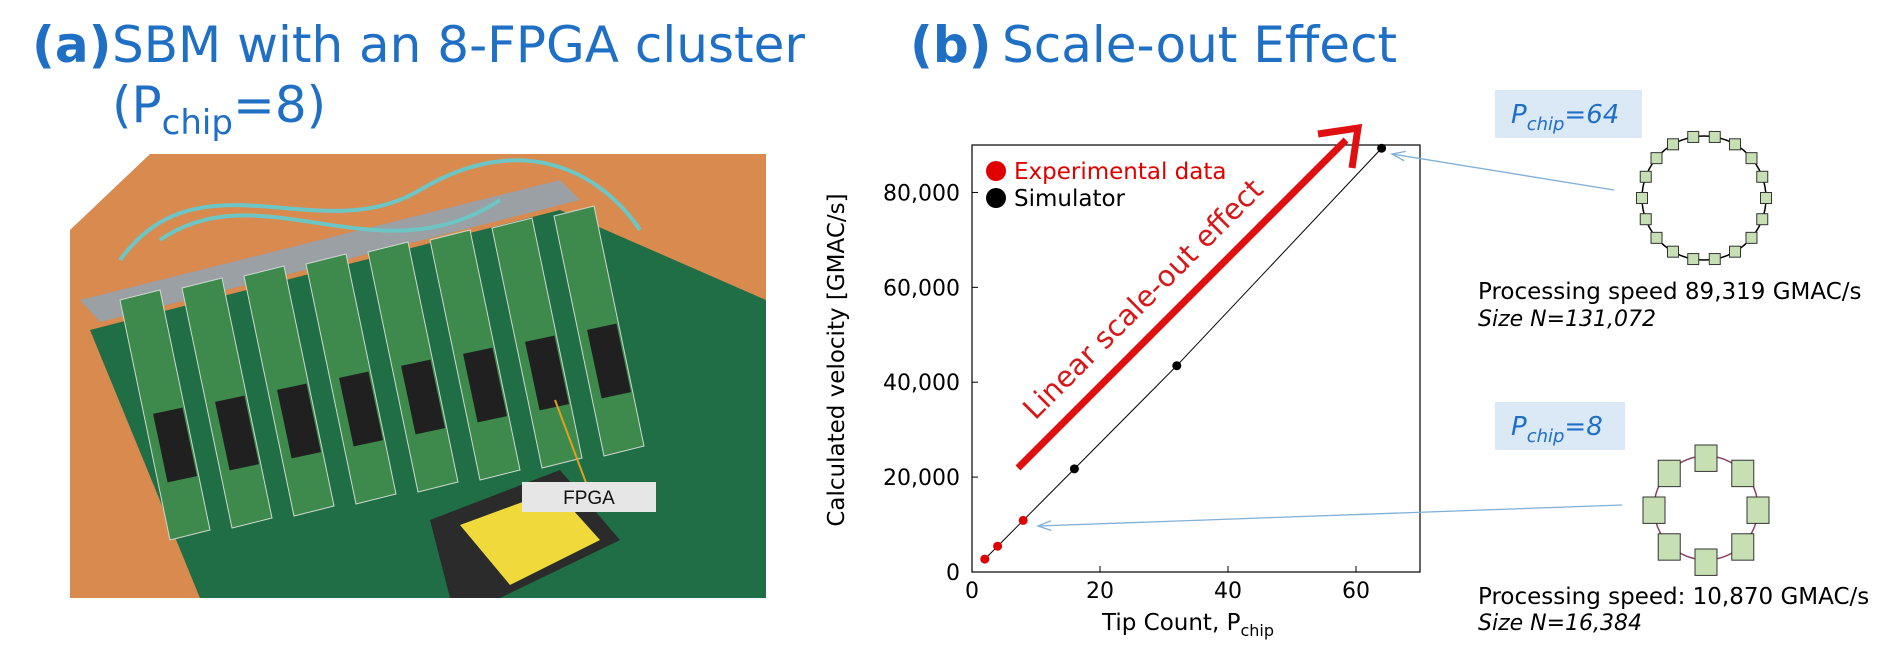 This screenshot has height=662, width=1880. I want to click on y-tick-label: 20,000, so click(921, 478).